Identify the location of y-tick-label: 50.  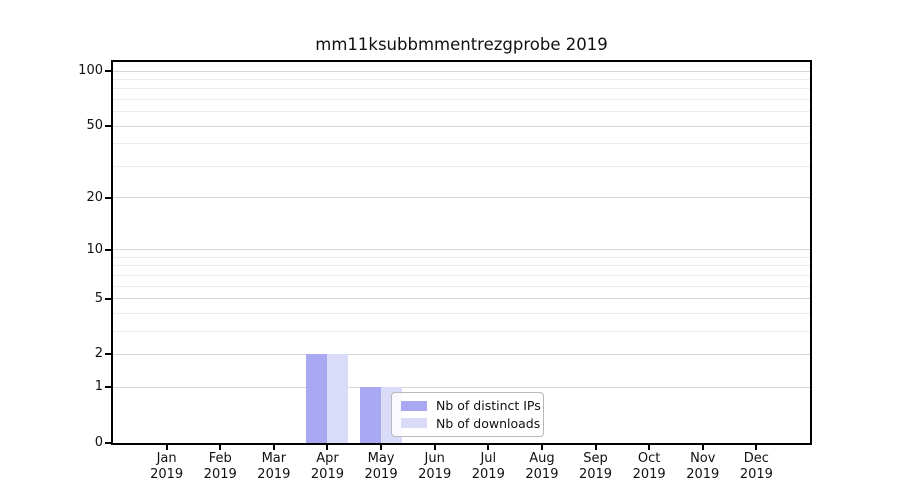
(94, 126).